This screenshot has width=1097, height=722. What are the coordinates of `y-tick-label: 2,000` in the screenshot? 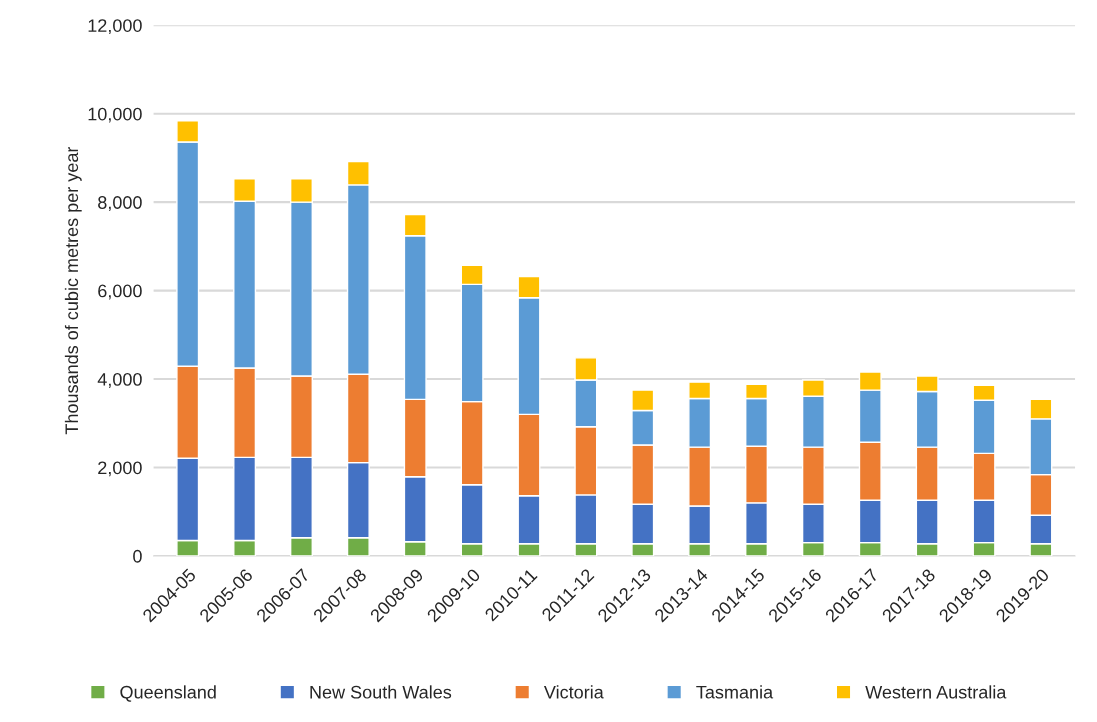 It's located at (120, 469).